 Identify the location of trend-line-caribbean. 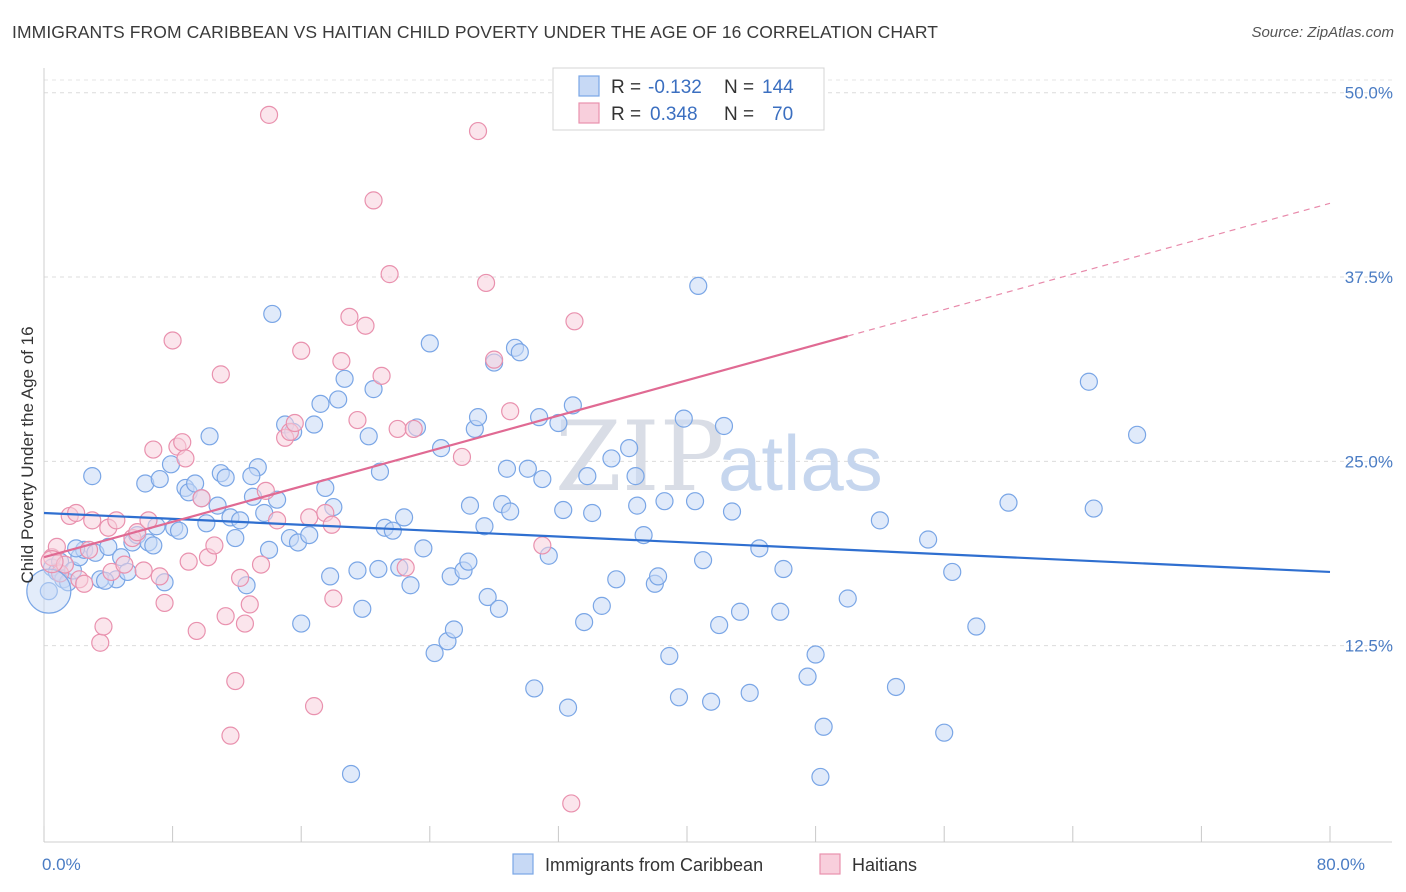
(687, 542).